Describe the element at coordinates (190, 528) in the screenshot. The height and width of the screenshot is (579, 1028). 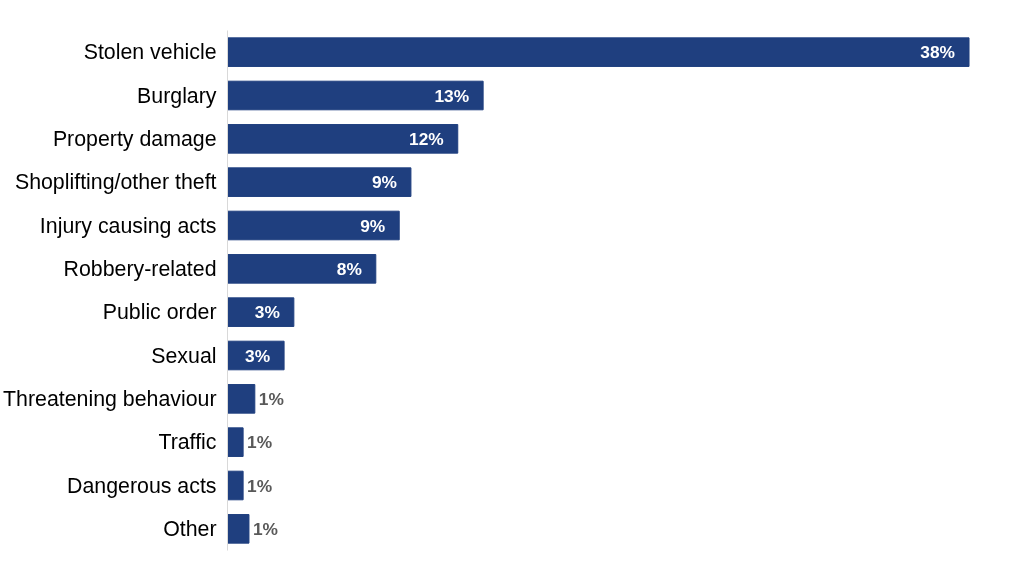
I see `y-tick-label: Other` at that location.